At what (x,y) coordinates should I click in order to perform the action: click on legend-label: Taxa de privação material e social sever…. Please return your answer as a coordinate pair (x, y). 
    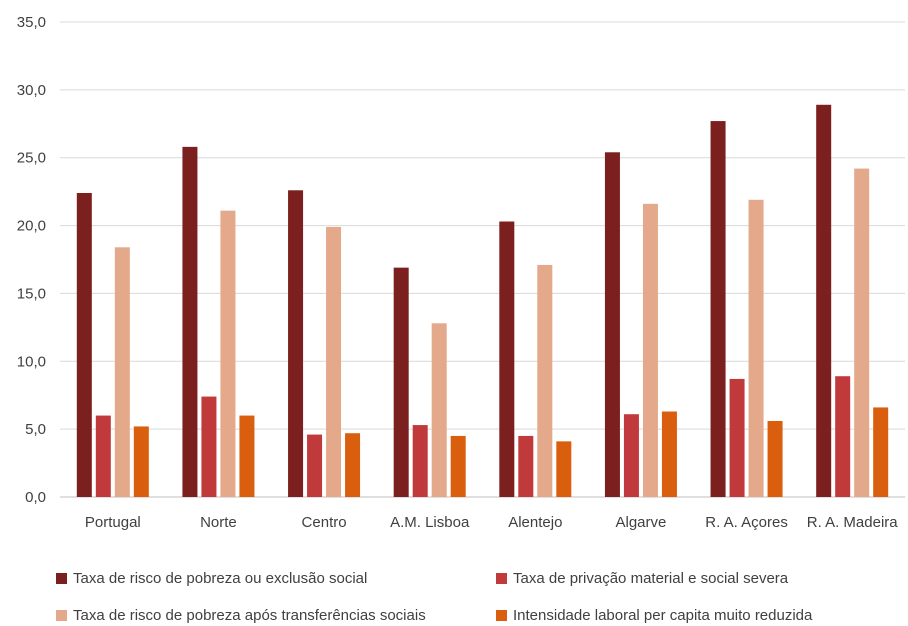
    Looking at the image, I should click on (651, 578).